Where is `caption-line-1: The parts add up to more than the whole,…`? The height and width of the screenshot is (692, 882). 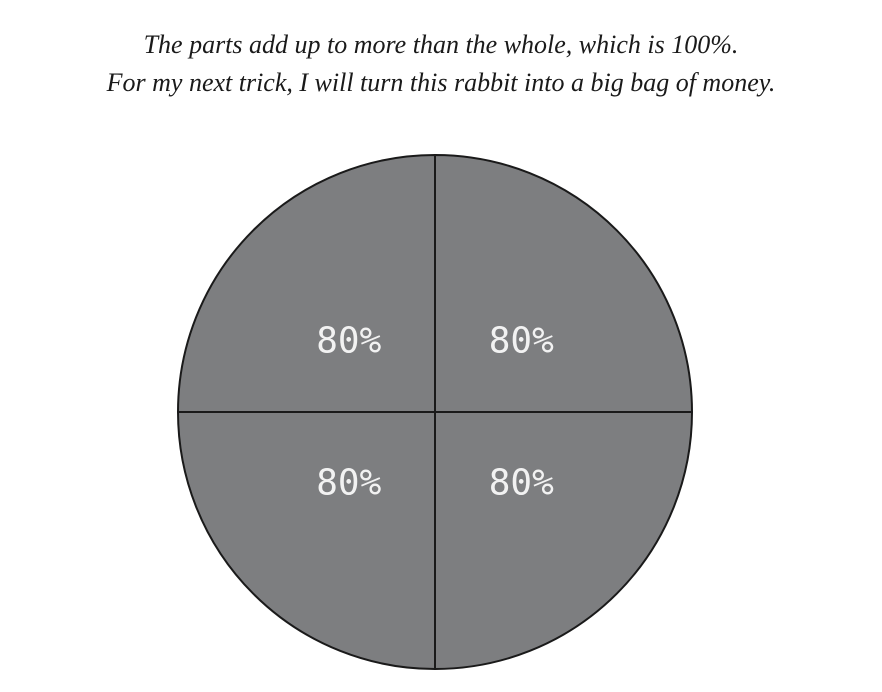
caption-line-1: The parts add up to more than the whole,… is located at coordinates (441, 44).